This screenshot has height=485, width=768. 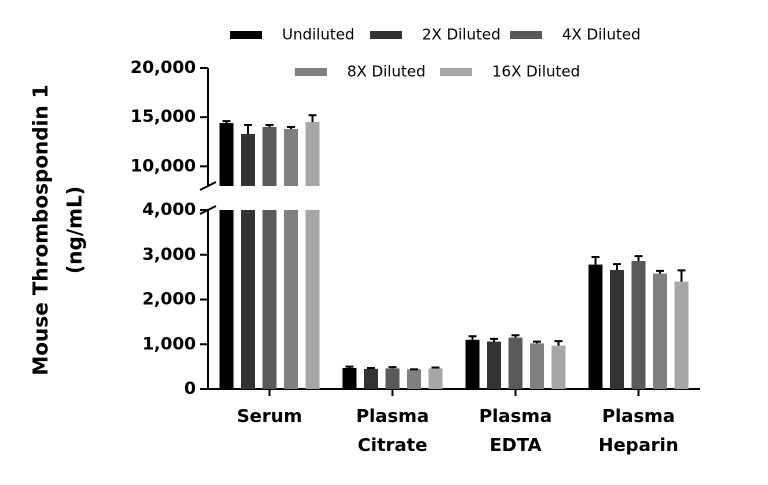 I want to click on y-tick-label: 4,000, so click(x=169, y=210).